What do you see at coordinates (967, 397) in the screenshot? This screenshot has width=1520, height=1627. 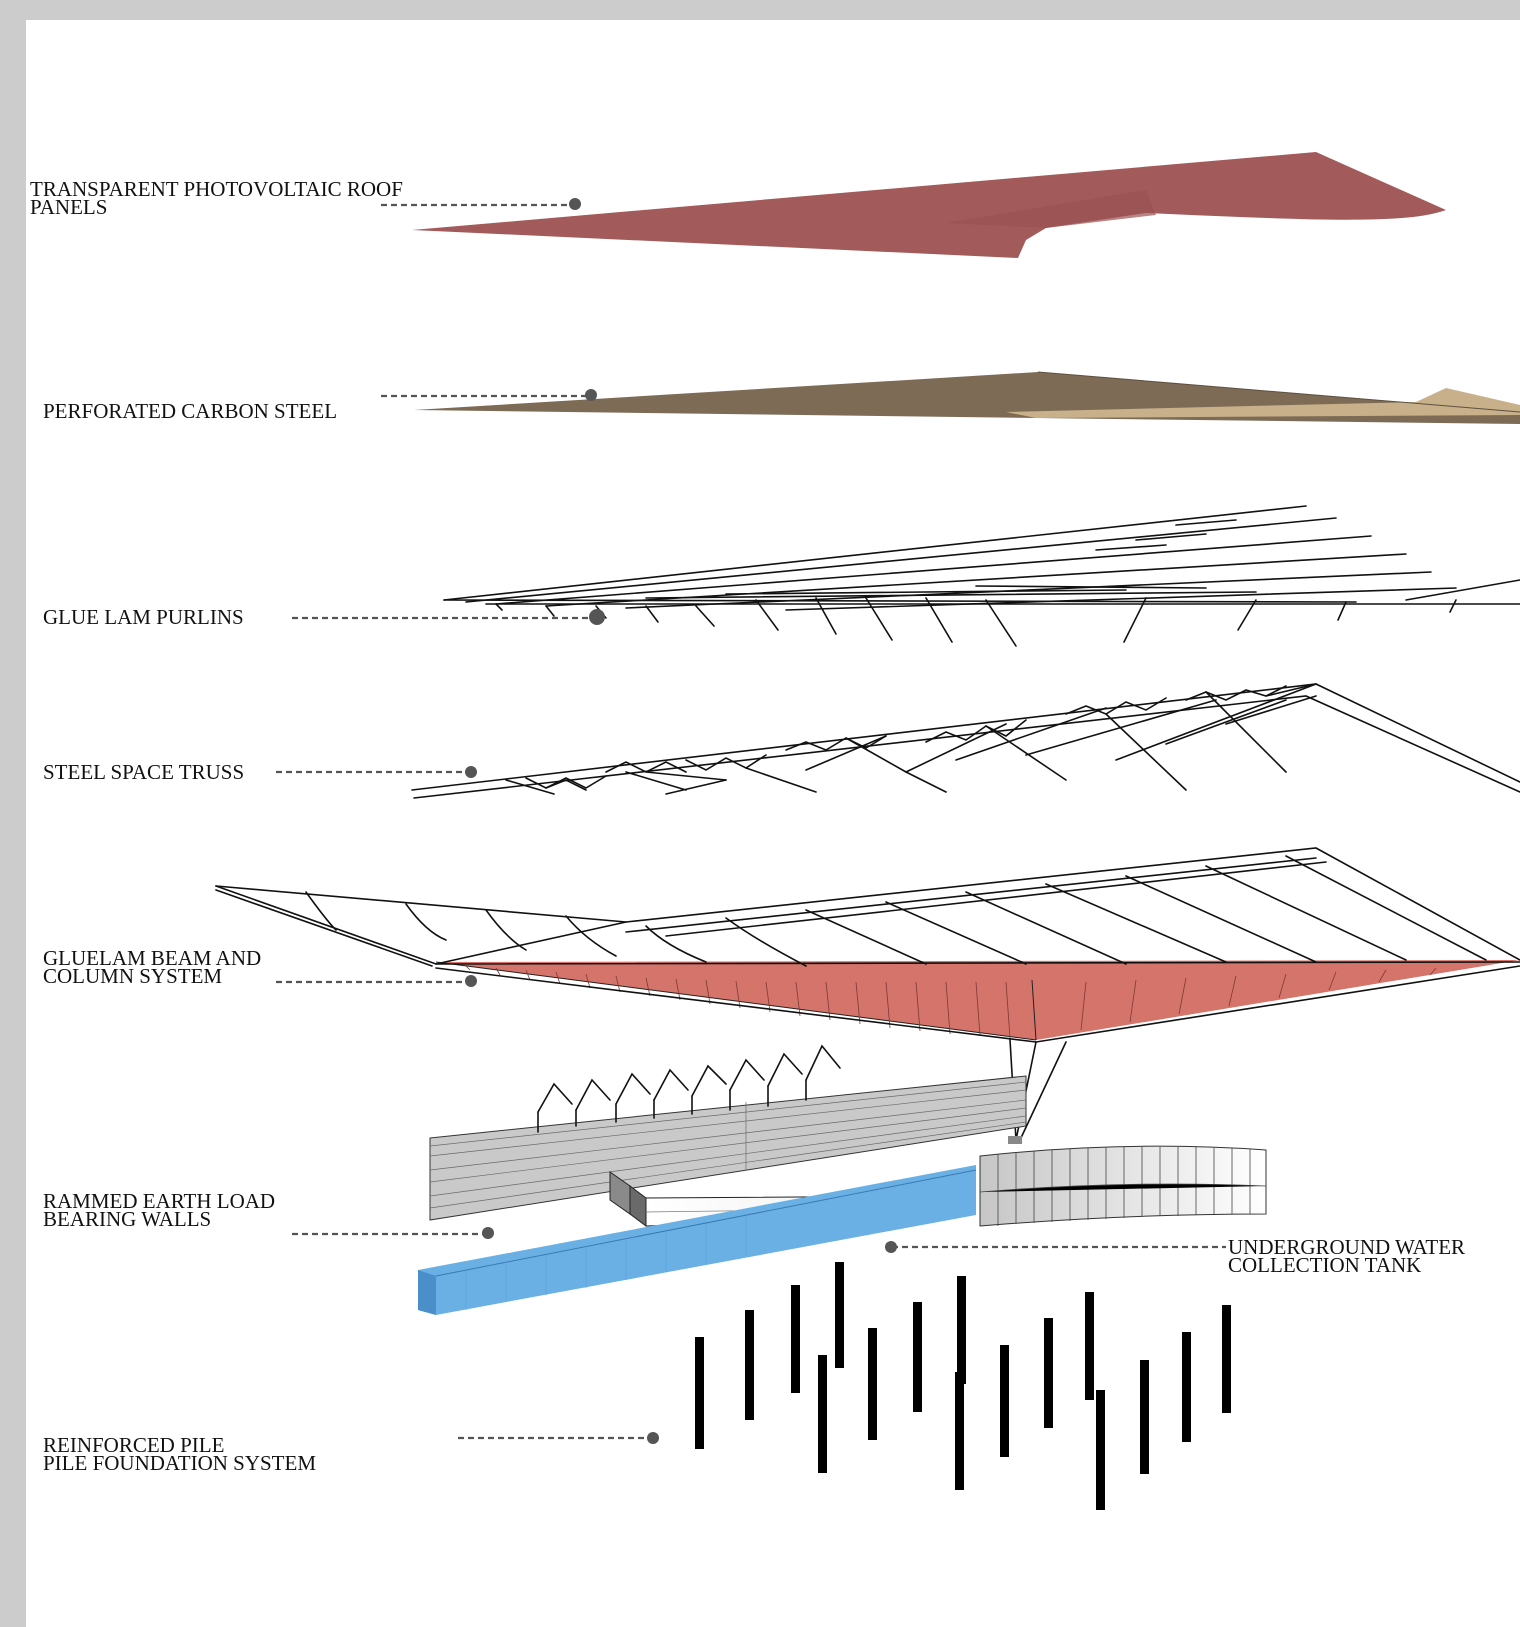 I see `perforated-carbon-steel-layer` at bounding box center [967, 397].